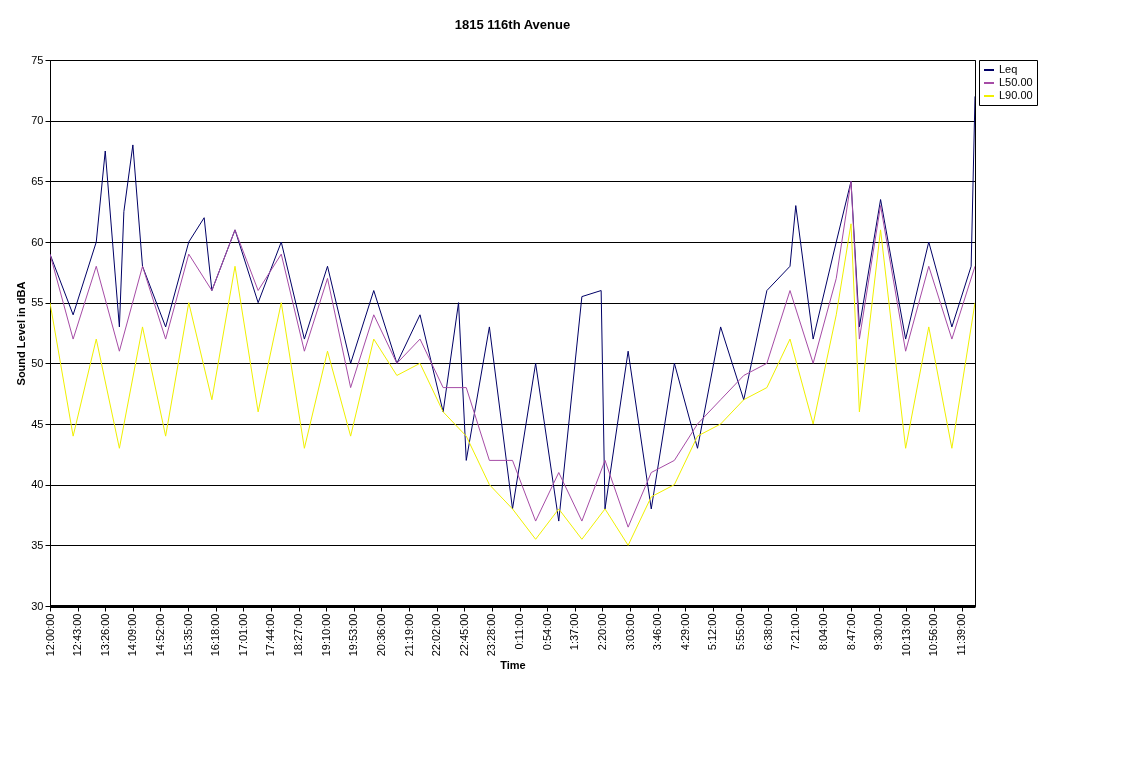 This screenshot has height=773, width=1123. Describe the element at coordinates (104, 635) in the screenshot. I see `x-tick-label: 13:26:00` at that location.